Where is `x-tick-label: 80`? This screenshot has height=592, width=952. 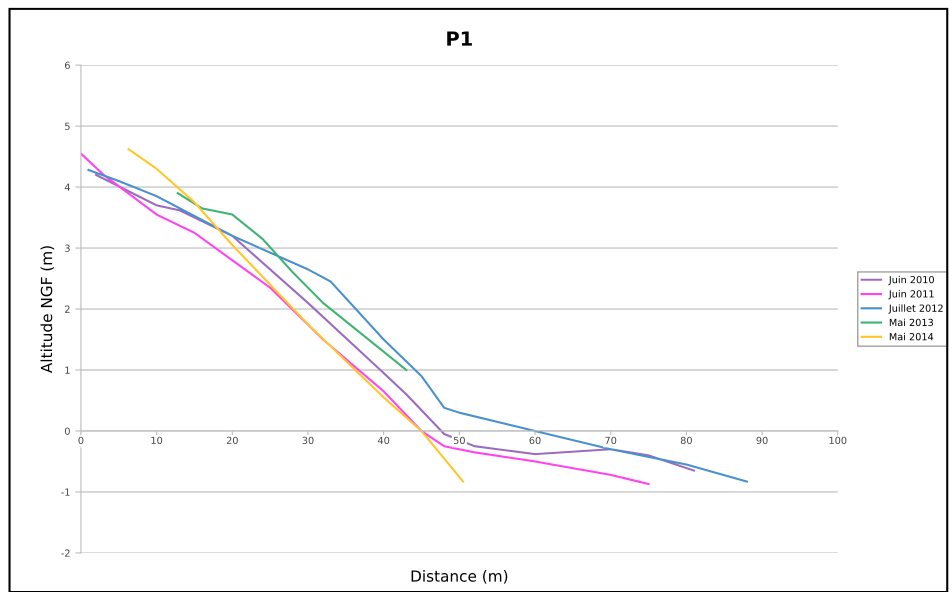 x-tick-label: 80 is located at coordinates (686, 440).